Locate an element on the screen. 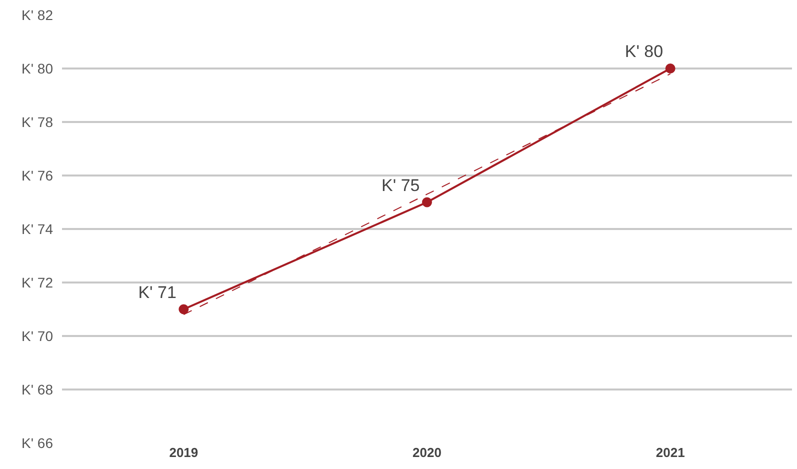 The width and height of the screenshot is (797, 469). y-tick-label: K' 76 is located at coordinates (38, 175).